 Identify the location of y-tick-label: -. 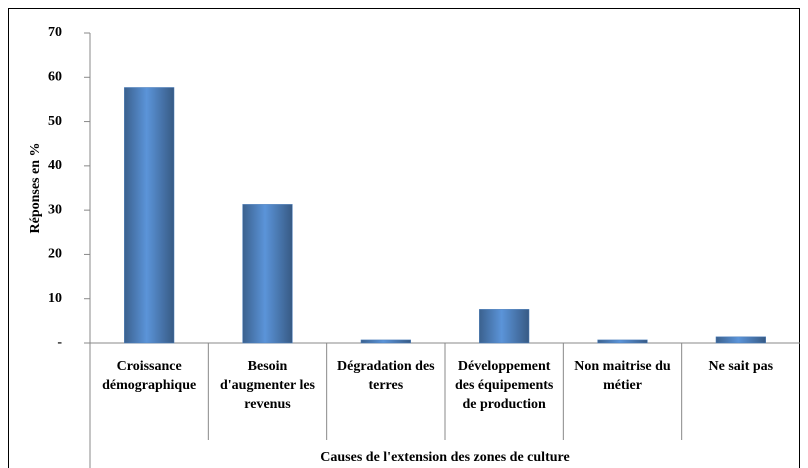
(59, 342).